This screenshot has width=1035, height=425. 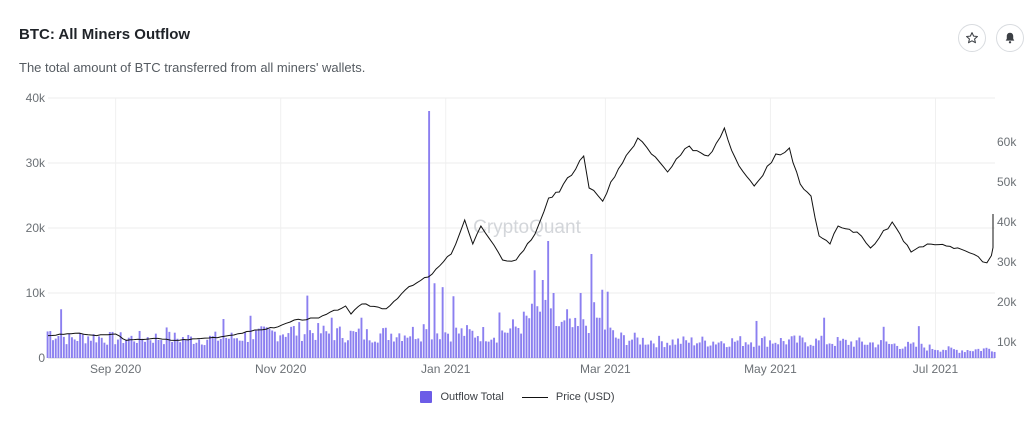 I want to click on x-tick-label: Jul 2021, so click(x=936, y=369).